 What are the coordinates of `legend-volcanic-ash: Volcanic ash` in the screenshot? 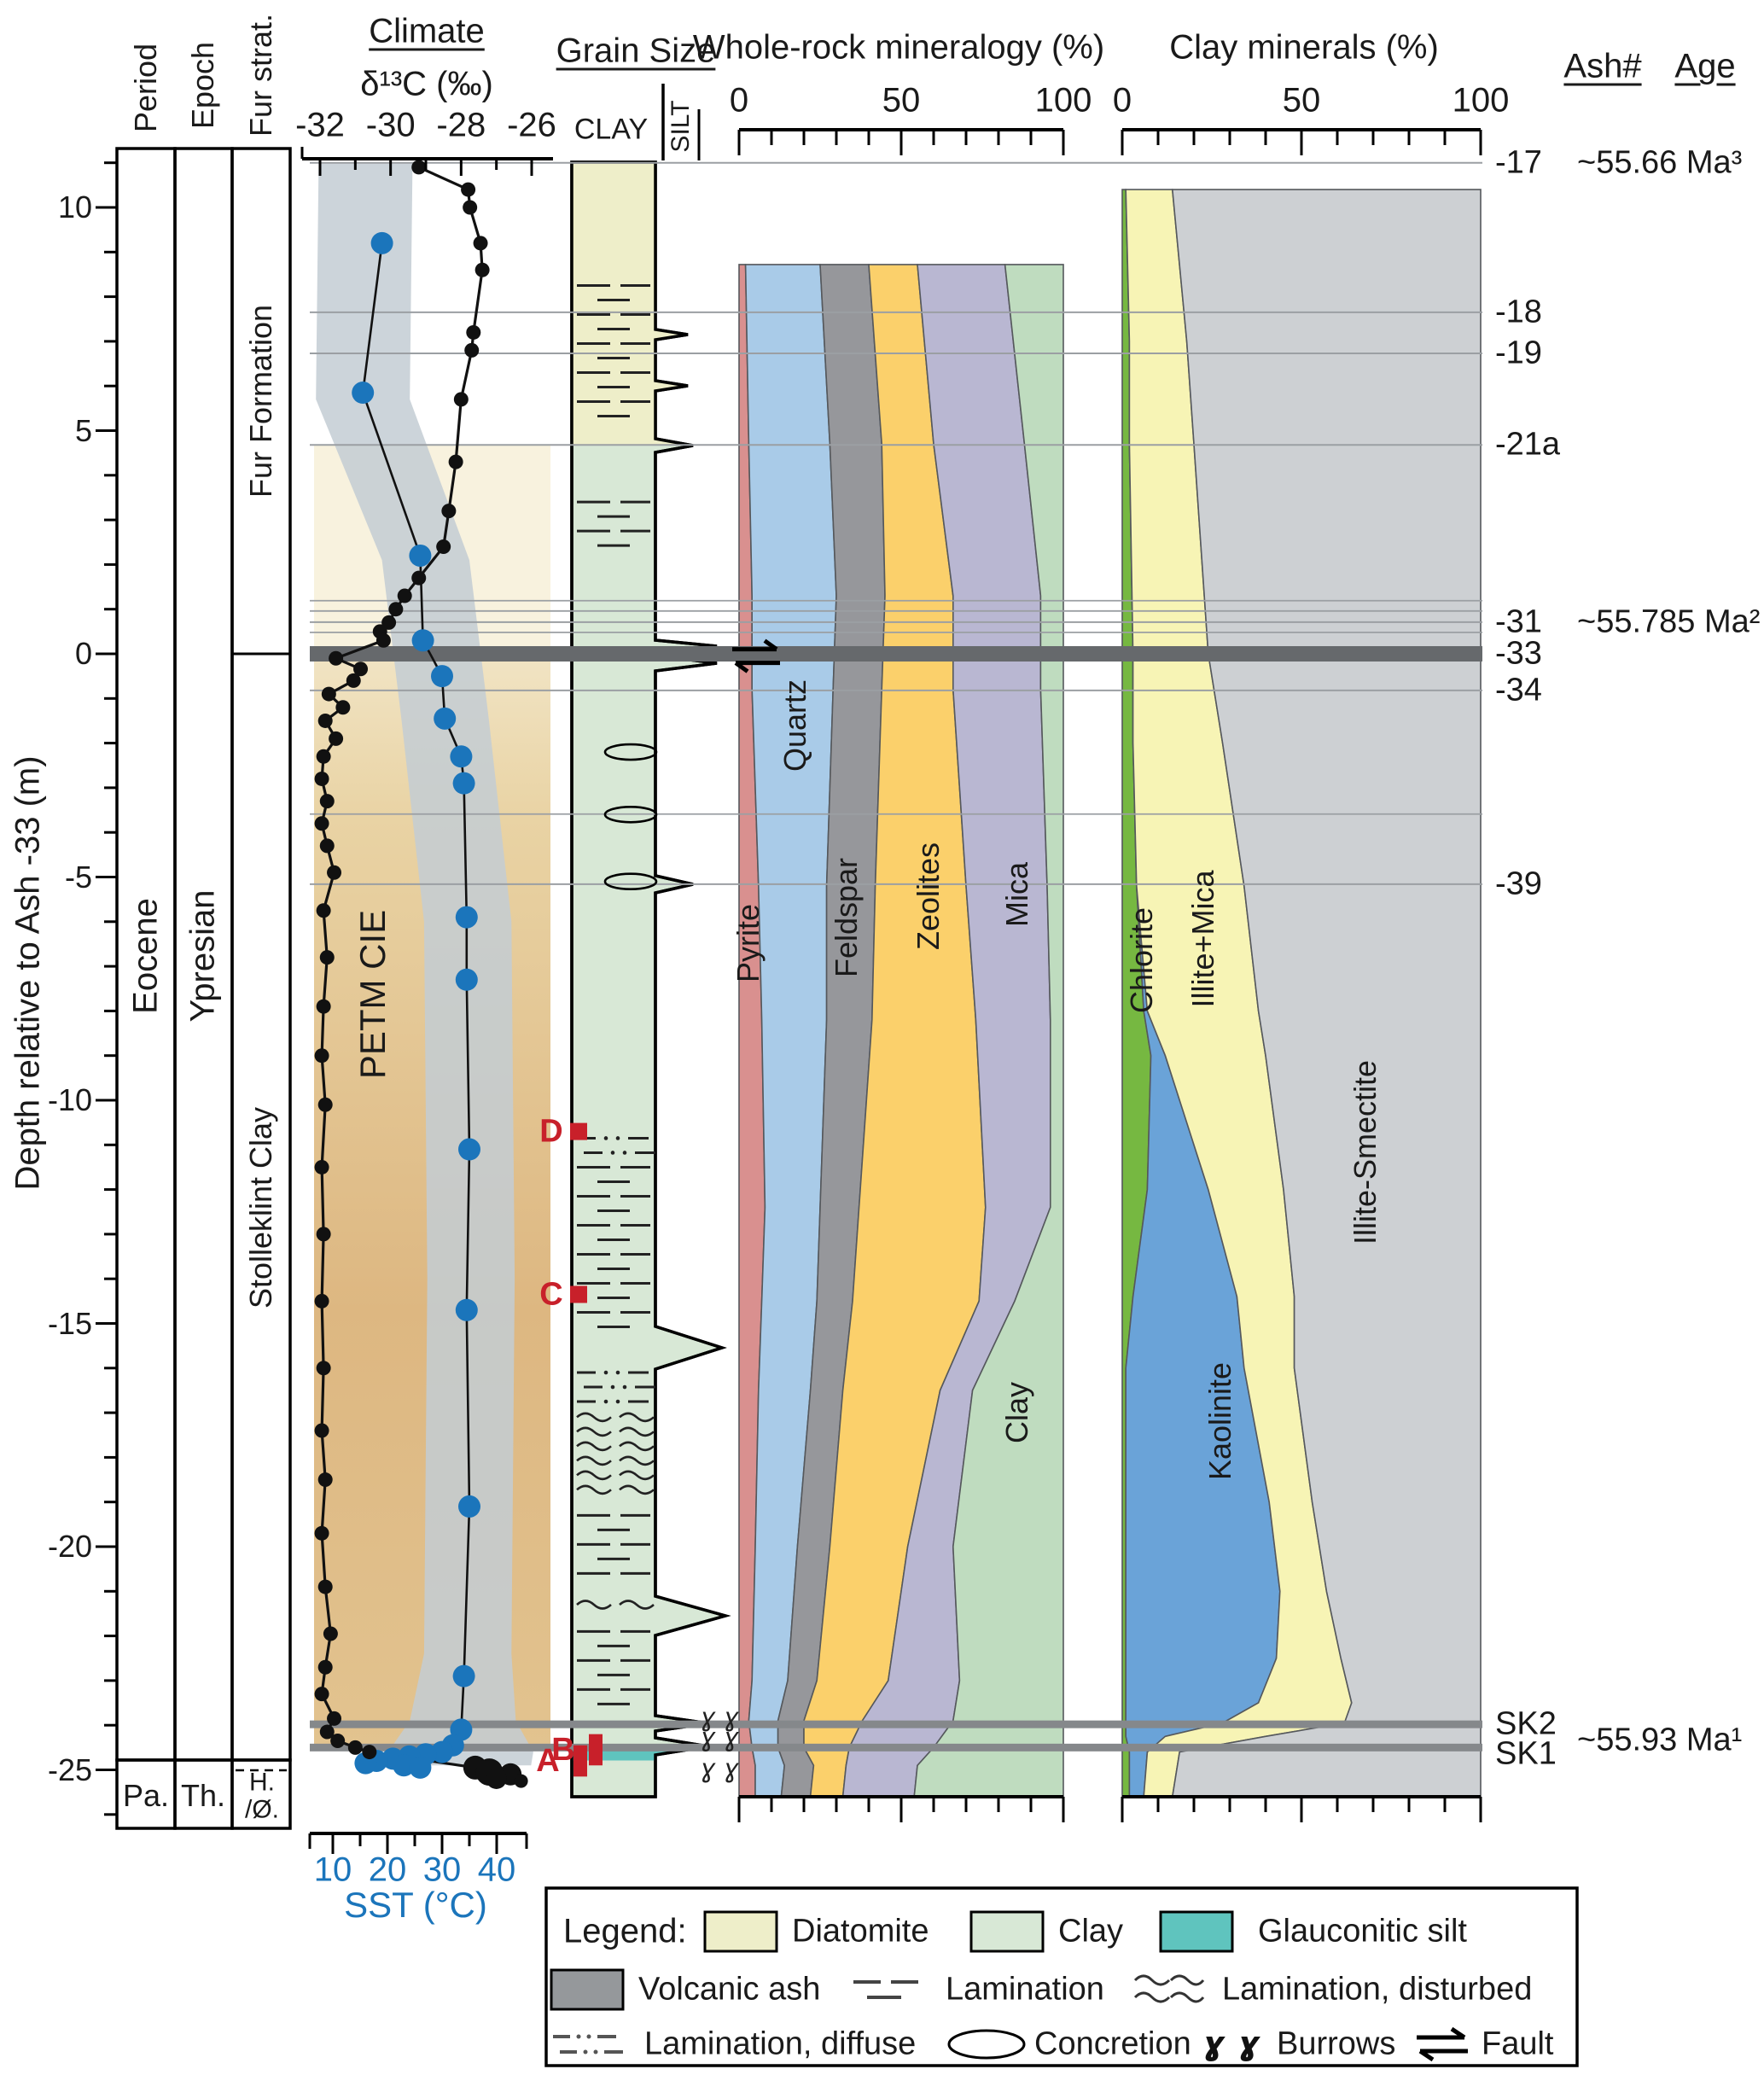 It's located at (730, 1989).